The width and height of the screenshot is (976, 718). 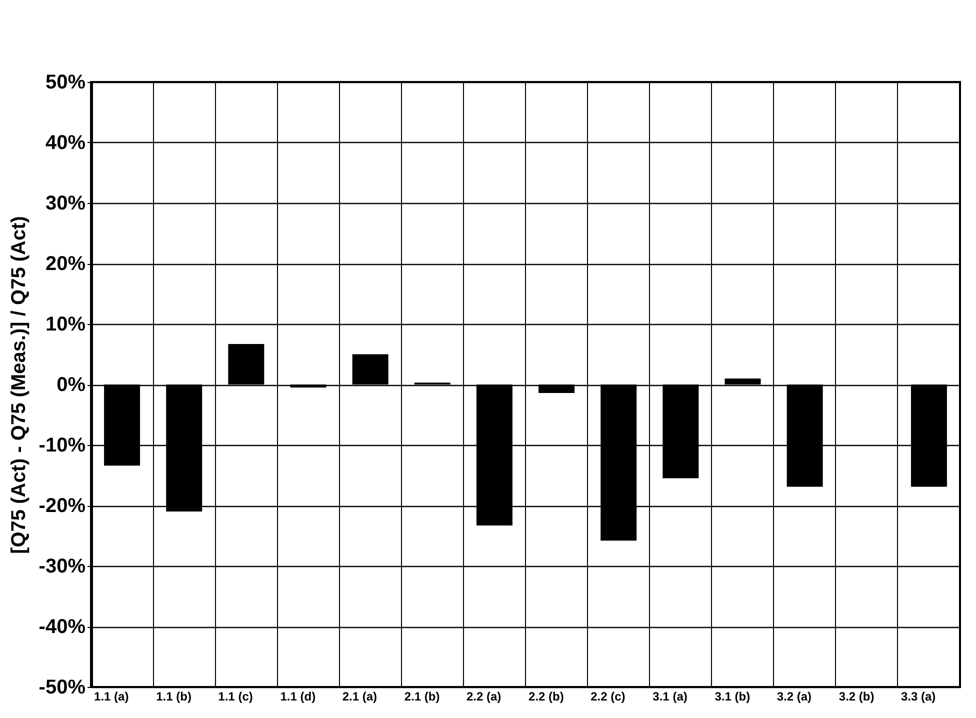 I want to click on y-tick-label: 20%, so click(x=65, y=264).